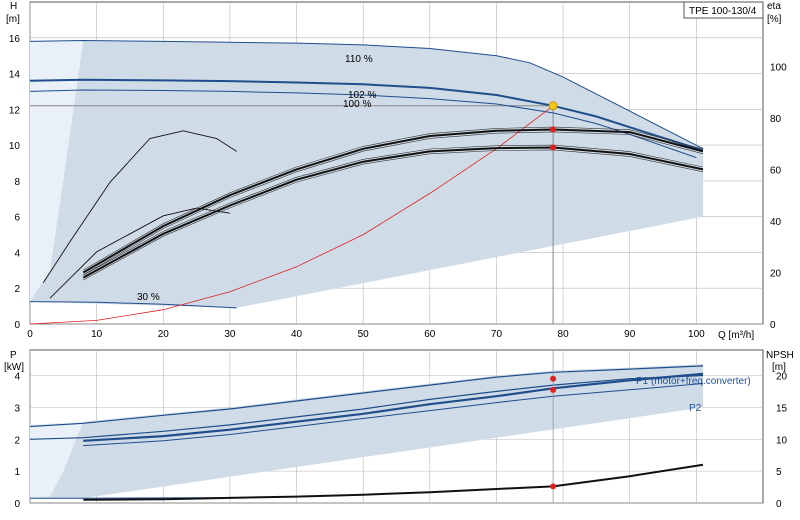  What do you see at coordinates (148, 297) in the screenshot?
I see `curve-label-30: 30 %` at bounding box center [148, 297].